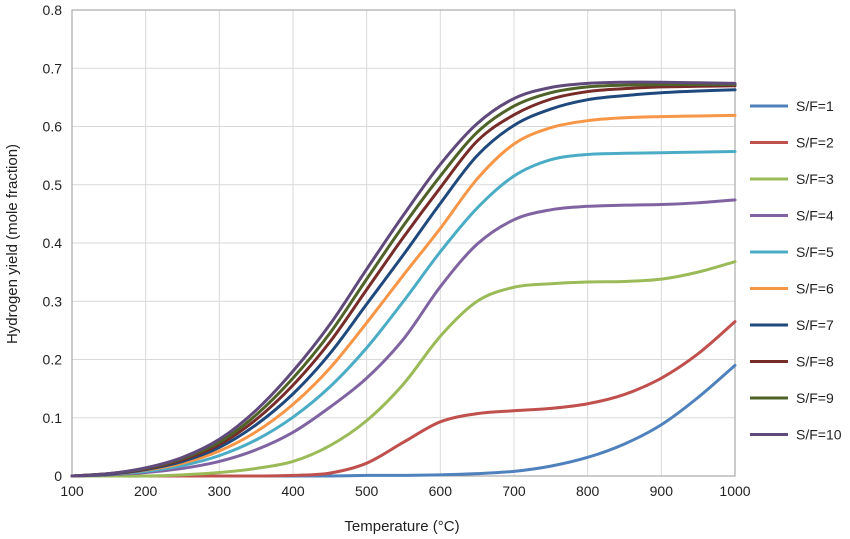  Describe the element at coordinates (514, 491) in the screenshot. I see `x-tick-label: 700` at that location.